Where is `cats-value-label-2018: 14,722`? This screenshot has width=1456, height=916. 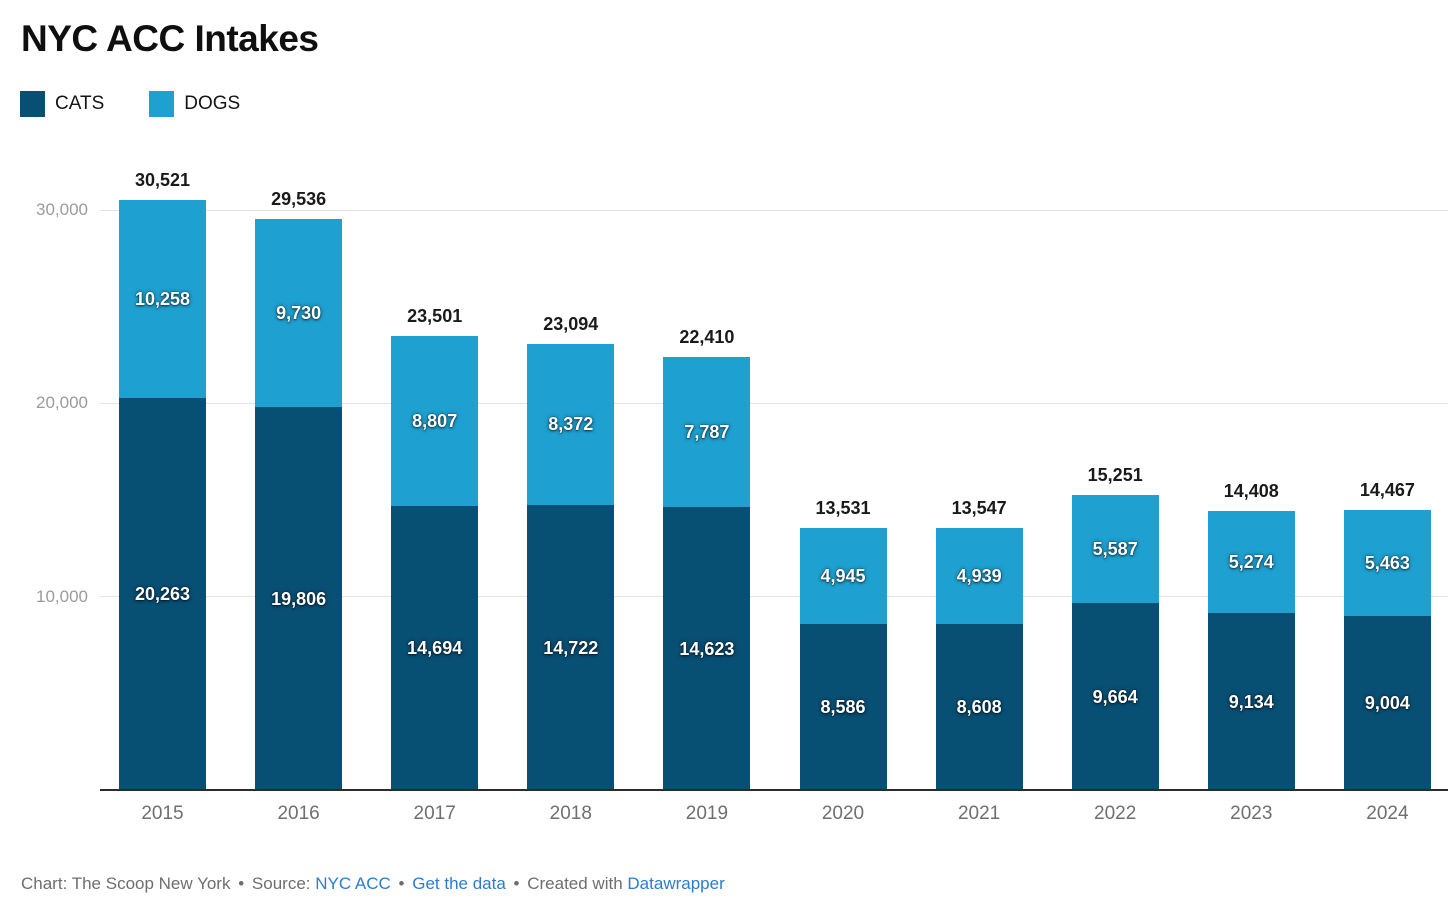
cats-value-label-2018: 14,722 is located at coordinates (571, 647).